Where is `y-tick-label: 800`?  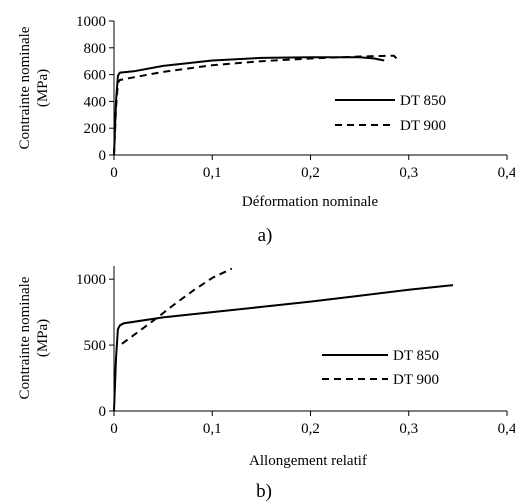
y-tick-label: 800 is located at coordinates (95, 49).